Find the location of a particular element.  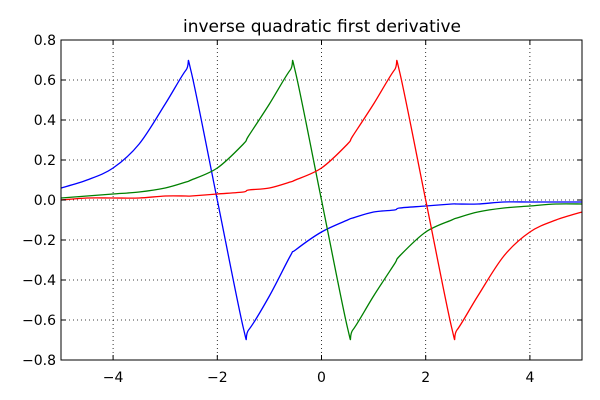

chart-title: inverse quadratic first derivative is located at coordinates (322, 27).